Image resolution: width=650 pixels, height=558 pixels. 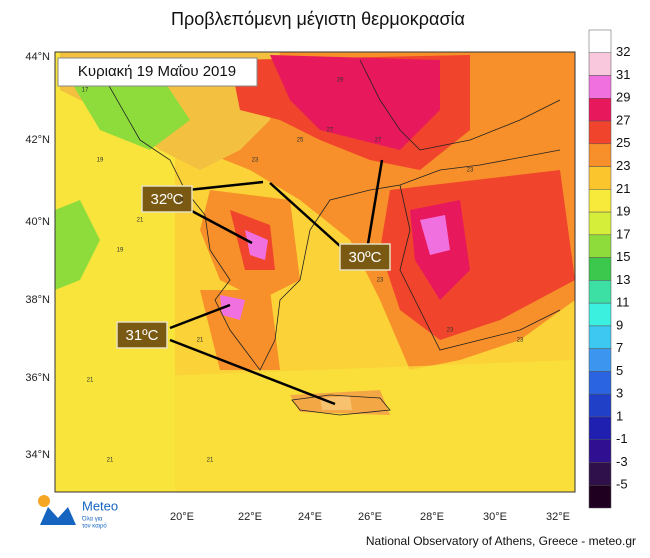 I want to click on colorbar-label: 1, so click(x=619, y=415).